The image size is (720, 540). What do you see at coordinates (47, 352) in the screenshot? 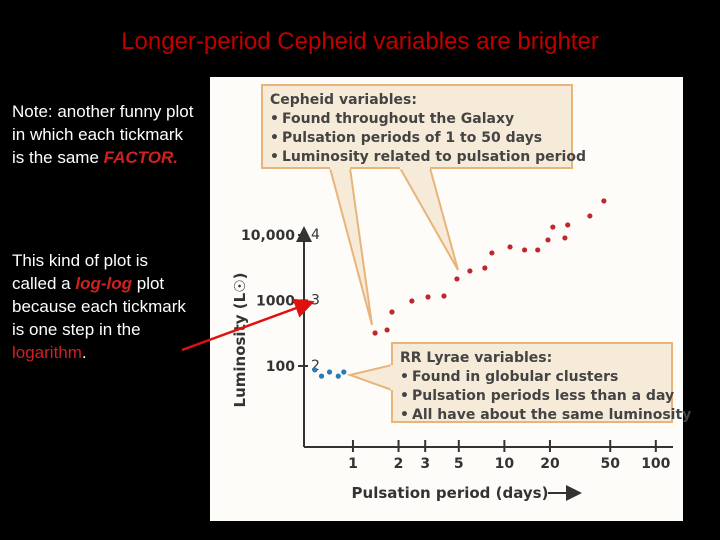
I see `note-emphasis: logarithm` at bounding box center [47, 352].